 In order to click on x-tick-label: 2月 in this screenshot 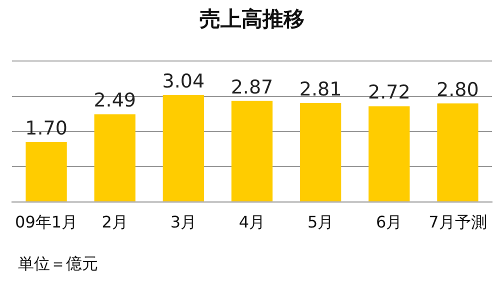, I will do `click(115, 222)`.